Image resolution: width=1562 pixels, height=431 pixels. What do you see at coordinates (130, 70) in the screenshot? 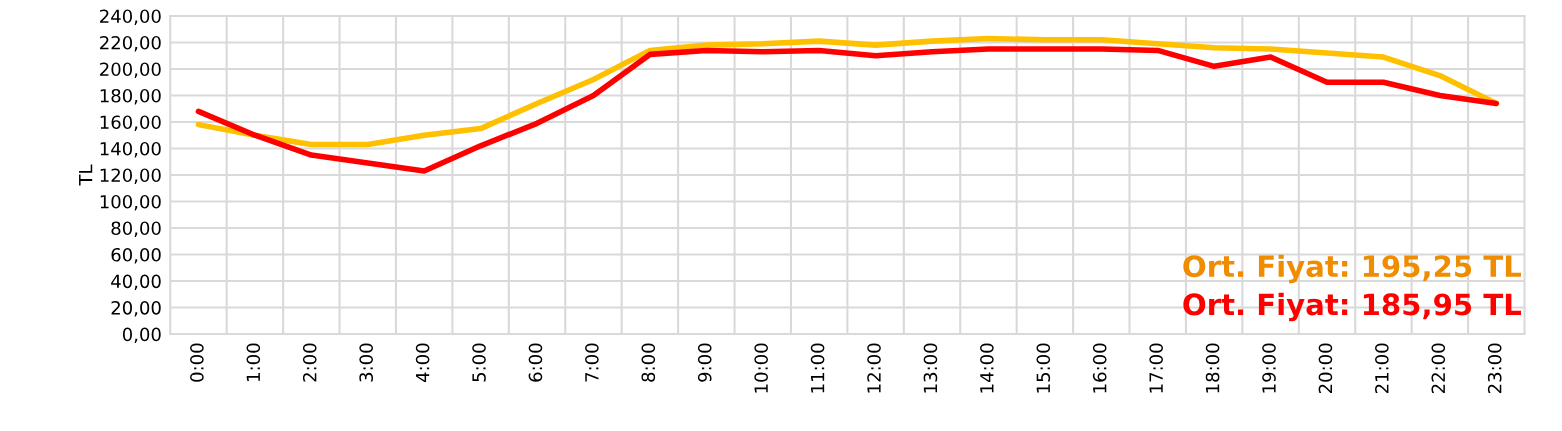
I see `y-tick-label: 200,00` at bounding box center [130, 70].